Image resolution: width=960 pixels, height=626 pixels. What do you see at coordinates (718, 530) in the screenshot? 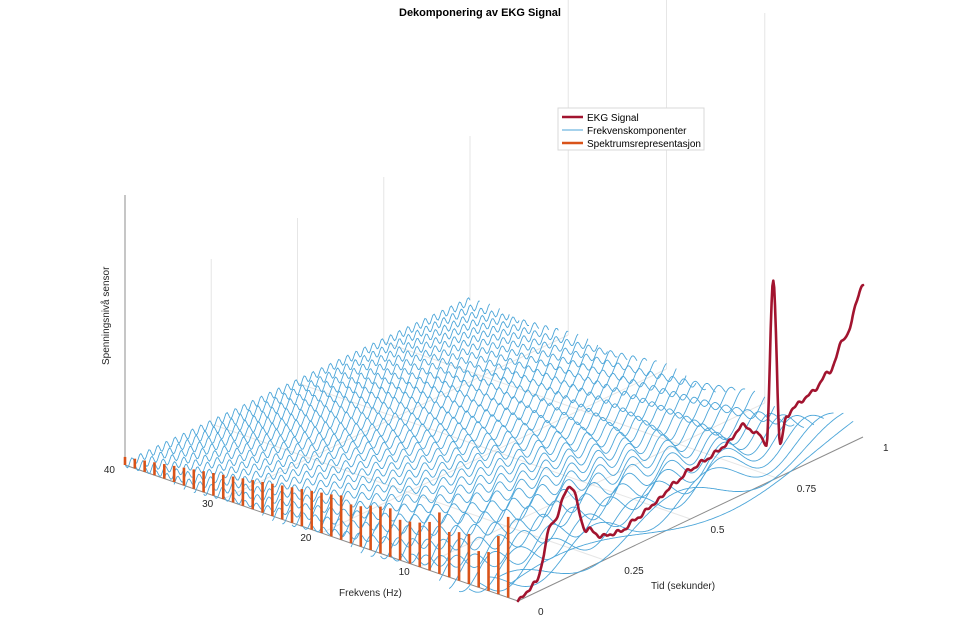
I see `x-tick-label: 0.5` at bounding box center [718, 530].